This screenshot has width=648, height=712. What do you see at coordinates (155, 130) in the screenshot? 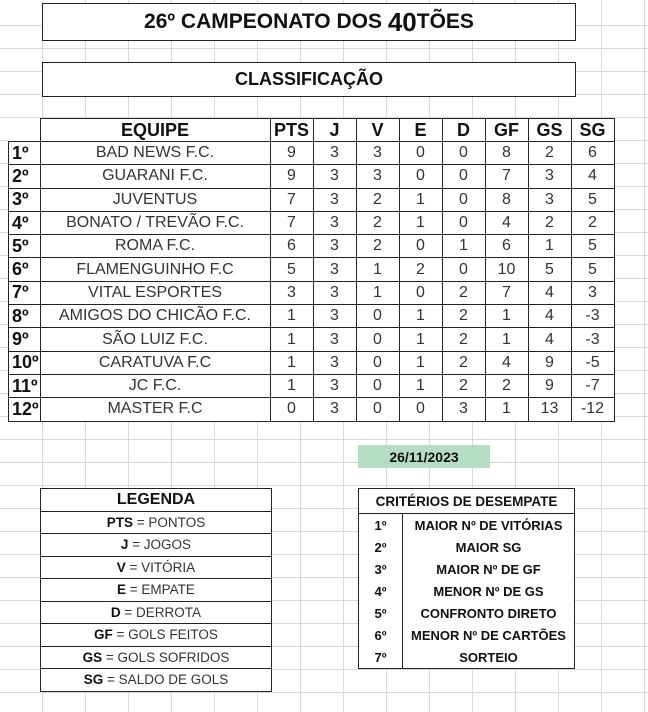
I see `column-header-equipe: EQUIPE` at bounding box center [155, 130].